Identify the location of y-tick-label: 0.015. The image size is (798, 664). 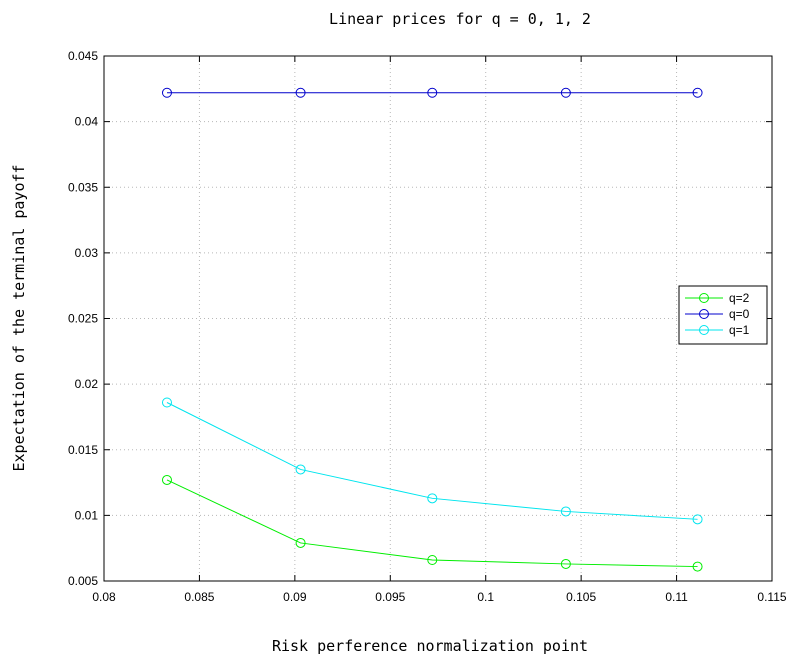
(83, 450).